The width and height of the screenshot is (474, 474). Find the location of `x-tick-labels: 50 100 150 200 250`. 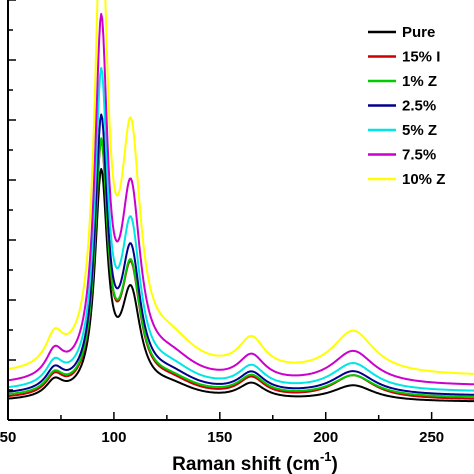

x-tick-labels: 50 100 150 200 250 is located at coordinates (222, 437).